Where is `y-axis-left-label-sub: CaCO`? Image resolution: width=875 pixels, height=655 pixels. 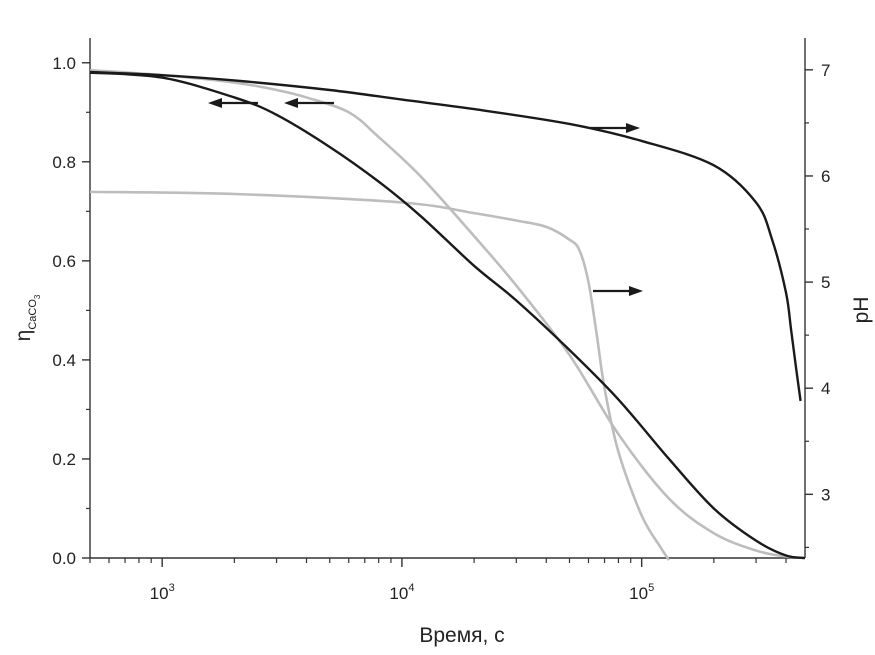
y-axis-left-label-sub: CaCO is located at coordinates (33, 314).